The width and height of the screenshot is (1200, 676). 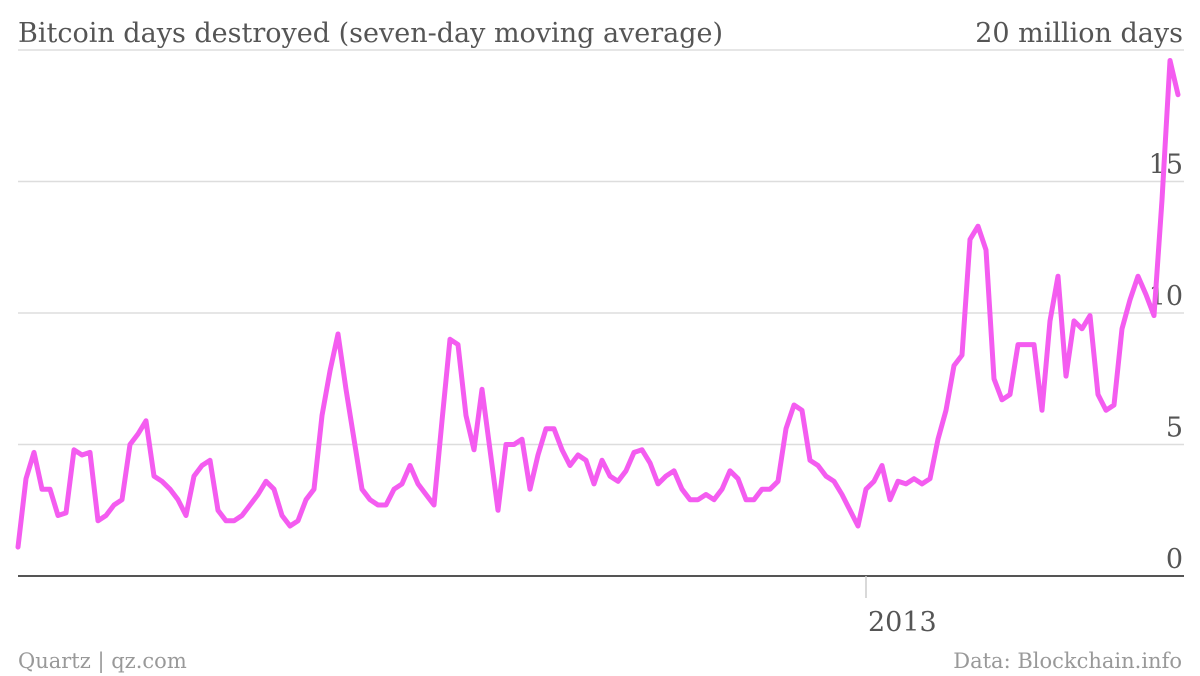 What do you see at coordinates (902, 622) in the screenshot?
I see `x-tick-label: 2013` at bounding box center [902, 622].